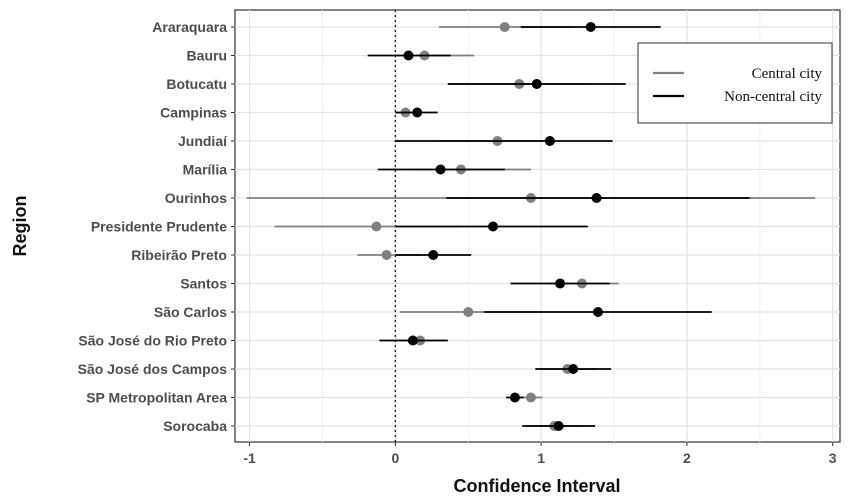  What do you see at coordinates (573, 369) in the screenshot?
I see `estimate-point-sao-jose-dos-campos` at bounding box center [573, 369].